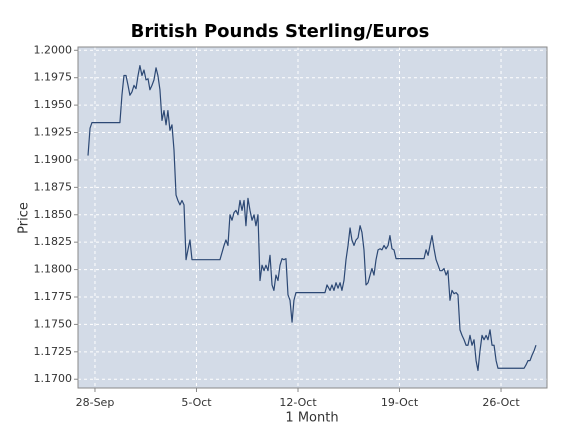  What do you see at coordinates (298, 402) in the screenshot?
I see `x-tick-label: 12-Oct` at bounding box center [298, 402].